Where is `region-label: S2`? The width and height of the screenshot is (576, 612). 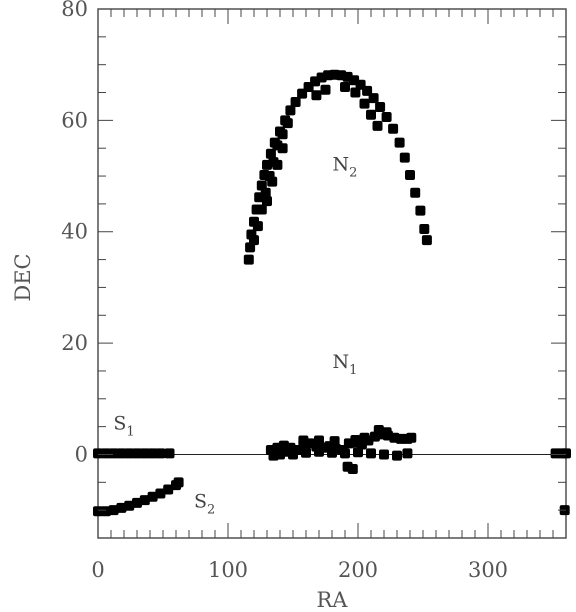 region-label: S2 is located at coordinates (204, 503).